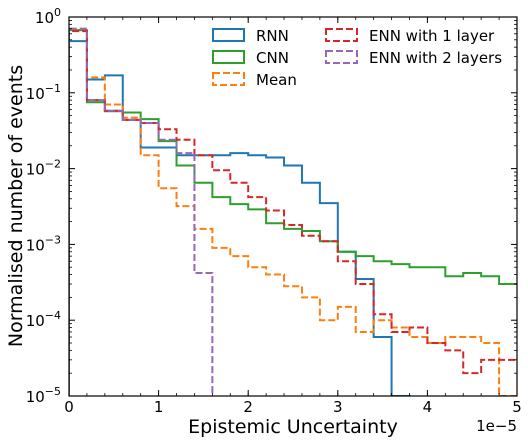 Image resolution: width=528 pixels, height=444 pixels. What do you see at coordinates (428, 407) in the screenshot?
I see `x-tick-label: 4` at bounding box center [428, 407].